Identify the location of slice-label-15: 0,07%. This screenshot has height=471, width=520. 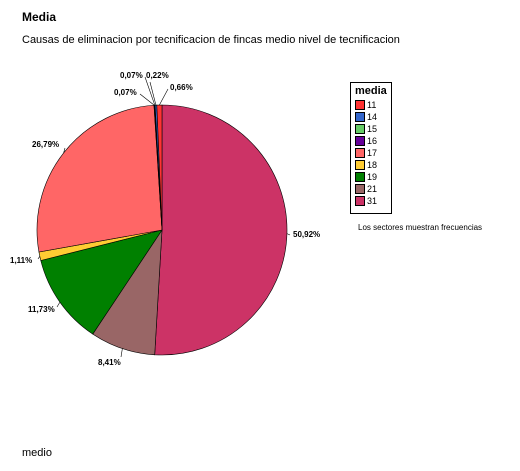
(131, 75).